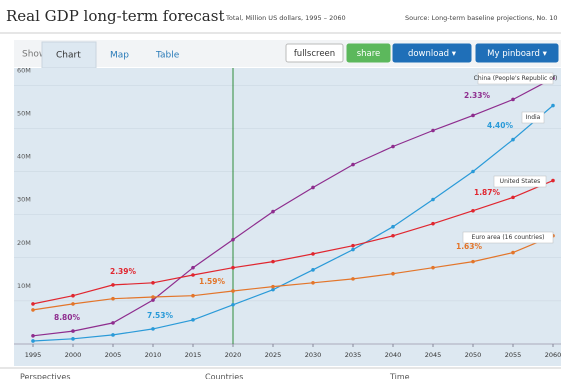  Describe the element at coordinates (73, 355) in the screenshot. I see `x-tick-label: 2000` at that location.